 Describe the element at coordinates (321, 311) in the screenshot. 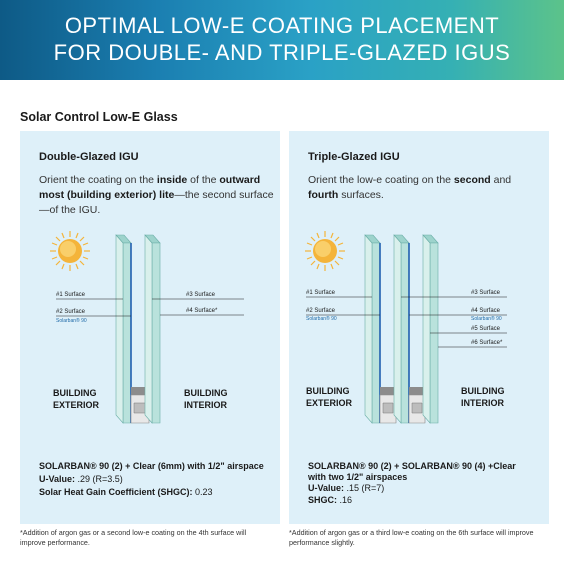

I see `triple-surface-2-label: #2 Surface` at that location.